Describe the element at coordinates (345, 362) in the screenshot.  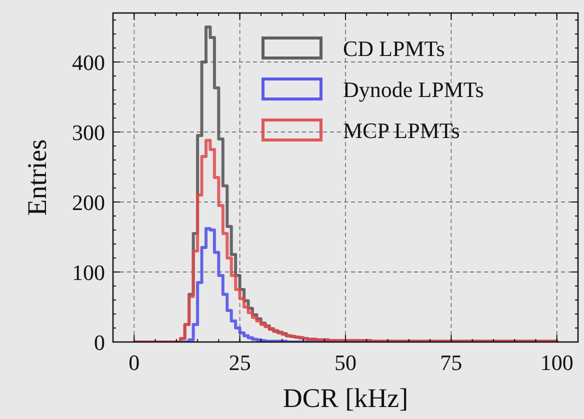
I see `x-tick-label: 50` at that location.